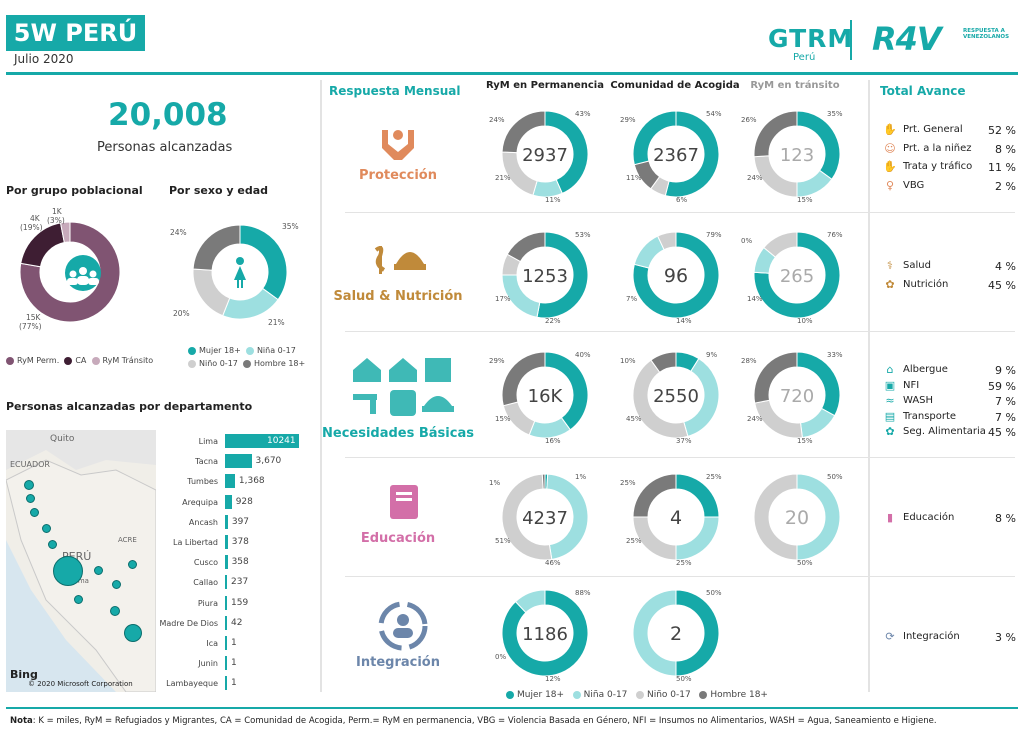  What do you see at coordinates (46, 528) in the screenshot?
I see `map-bubble-la-libertad` at bounding box center [46, 528].